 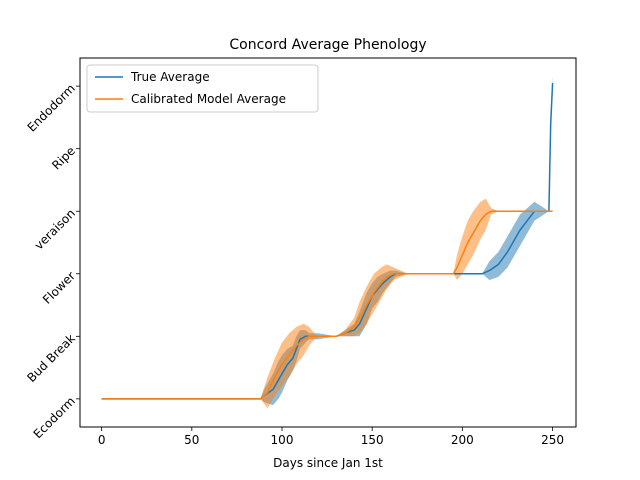 What do you see at coordinates (282, 440) in the screenshot?
I see `x-tick-label: 100` at bounding box center [282, 440].